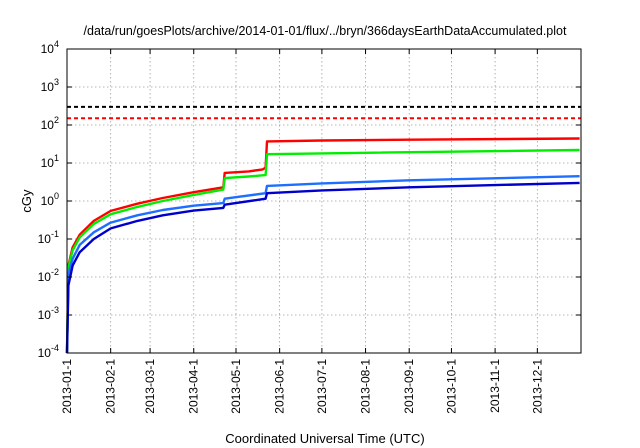 This screenshot has height=448, width=640. What do you see at coordinates (111, 386) in the screenshot?
I see `x-tick-label: 2013-02-1` at bounding box center [111, 386].